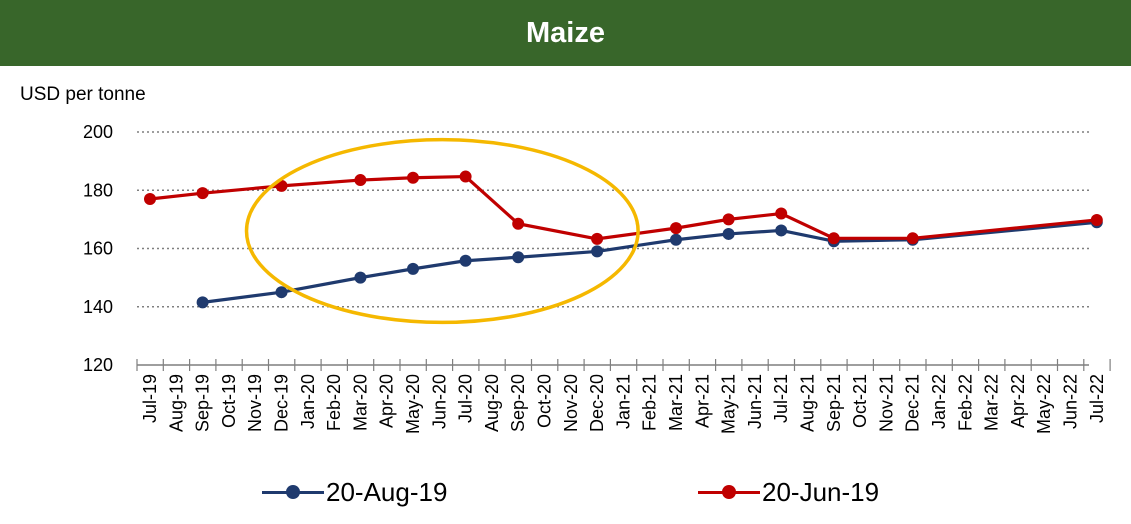 This screenshot has width=1131, height=524. I want to click on y-tick-label-120: 120, so click(98, 365).